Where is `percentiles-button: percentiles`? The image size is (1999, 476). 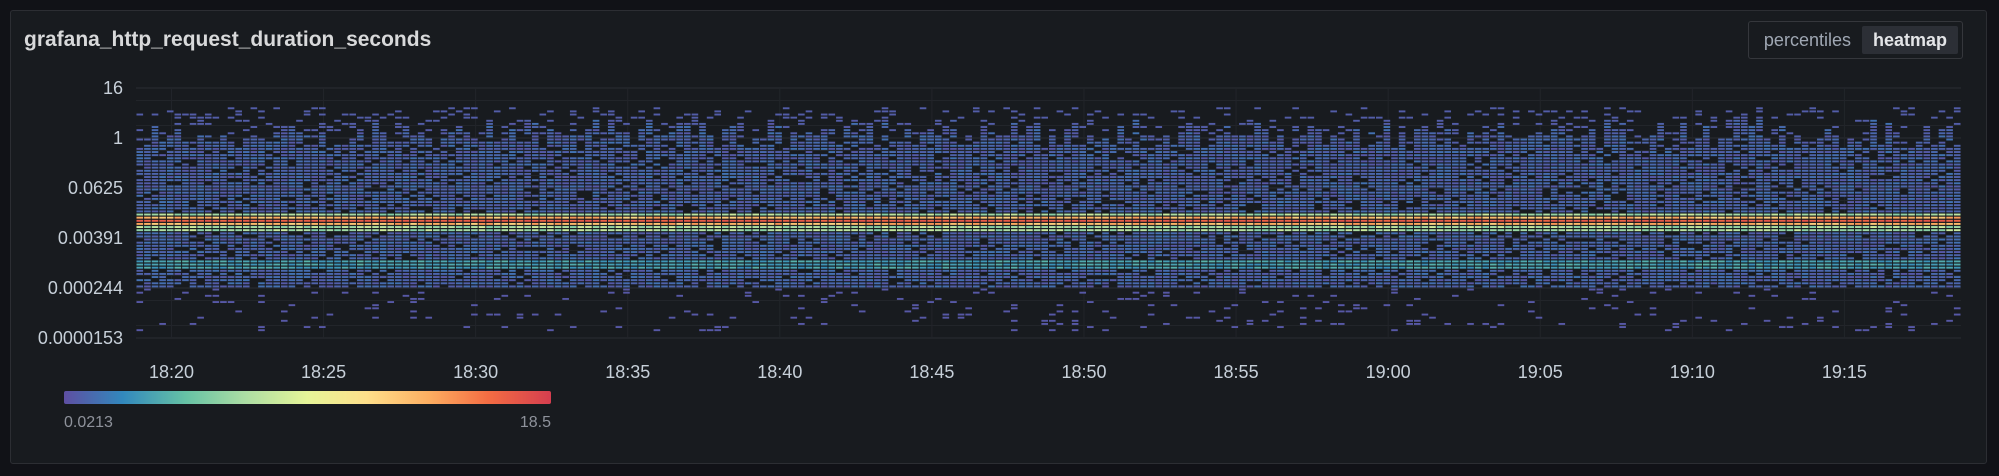
percentiles-button: percentiles is located at coordinates (1807, 40).